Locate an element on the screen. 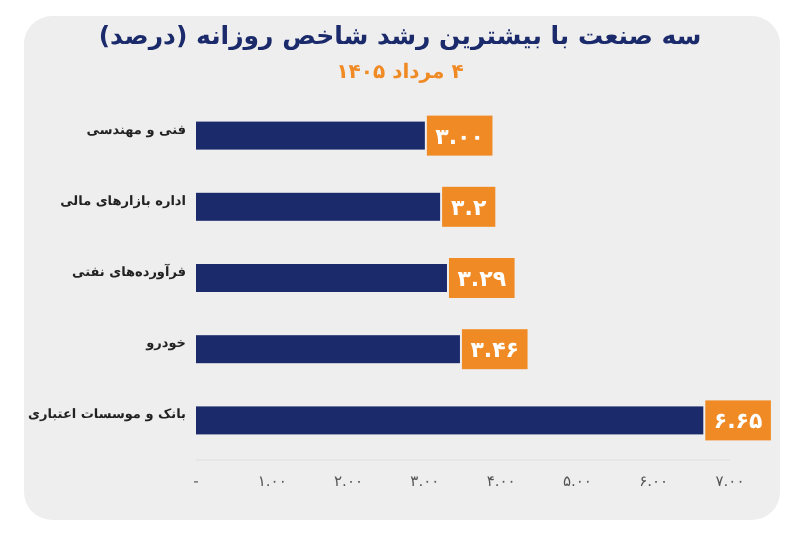 The height and width of the screenshot is (554, 800). data-label: ۳.۴۶ is located at coordinates (495, 350).